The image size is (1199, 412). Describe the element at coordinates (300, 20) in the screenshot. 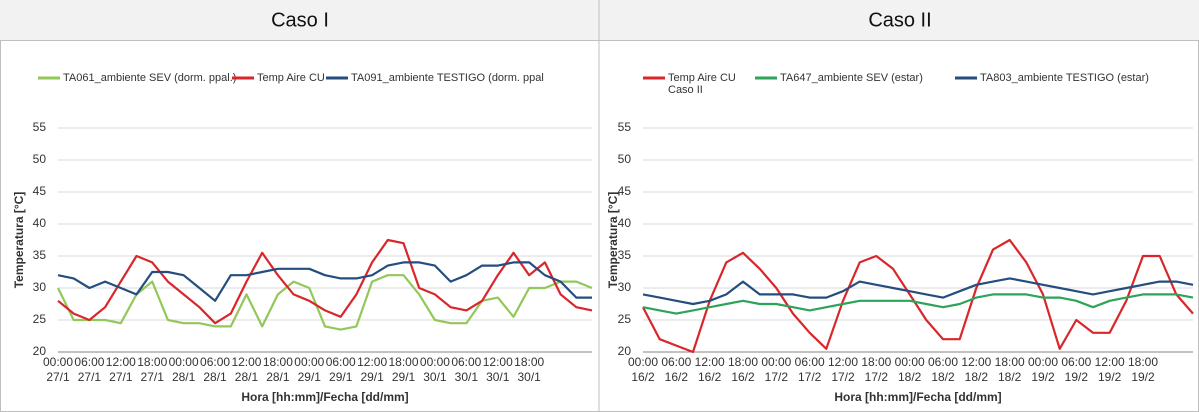

I see `chart-title: Caso I` at that location.